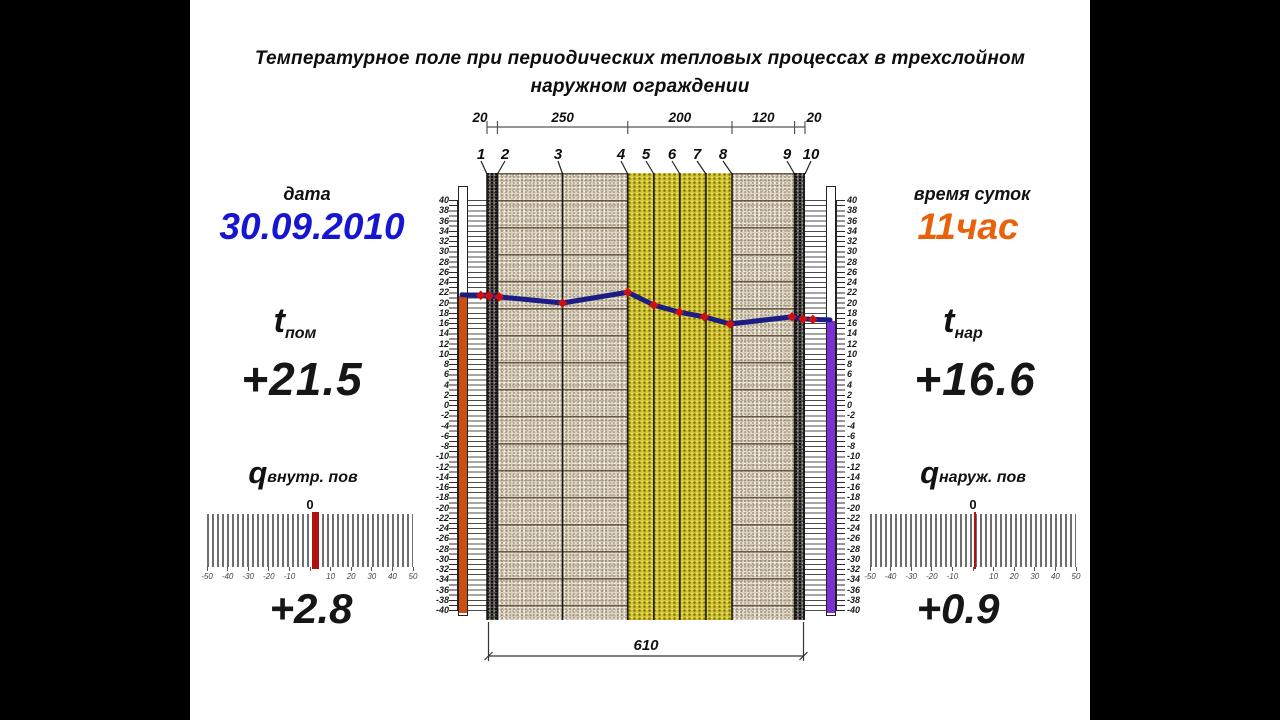  Describe the element at coordinates (854, 517) in the screenshot. I see `scale-tick-label: -22` at that location.